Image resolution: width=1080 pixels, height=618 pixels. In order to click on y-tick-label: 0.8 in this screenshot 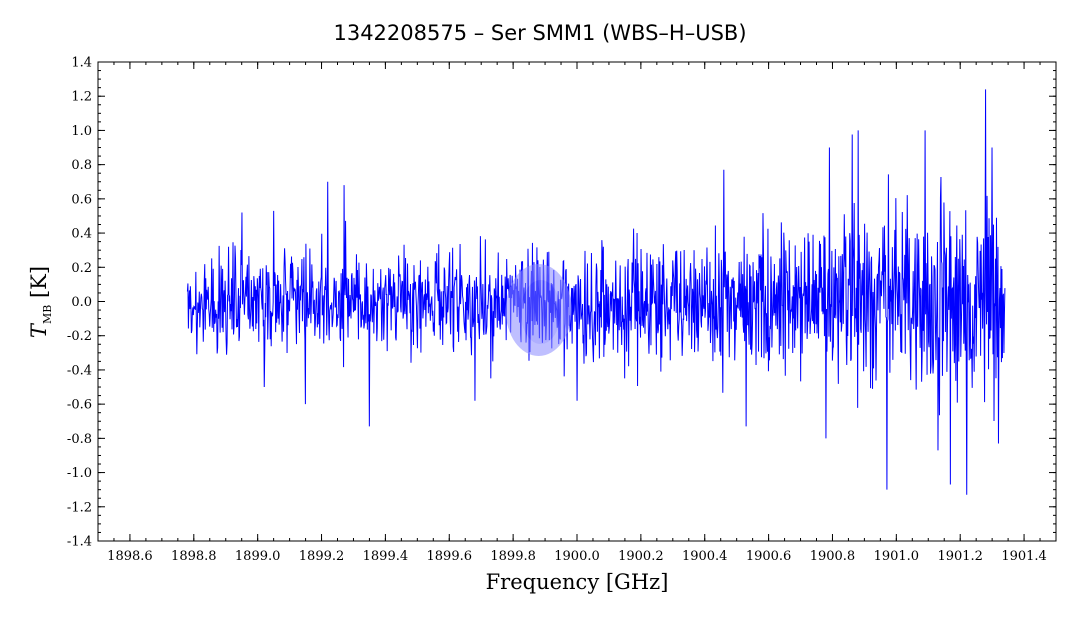, I will do `click(81, 165)`.